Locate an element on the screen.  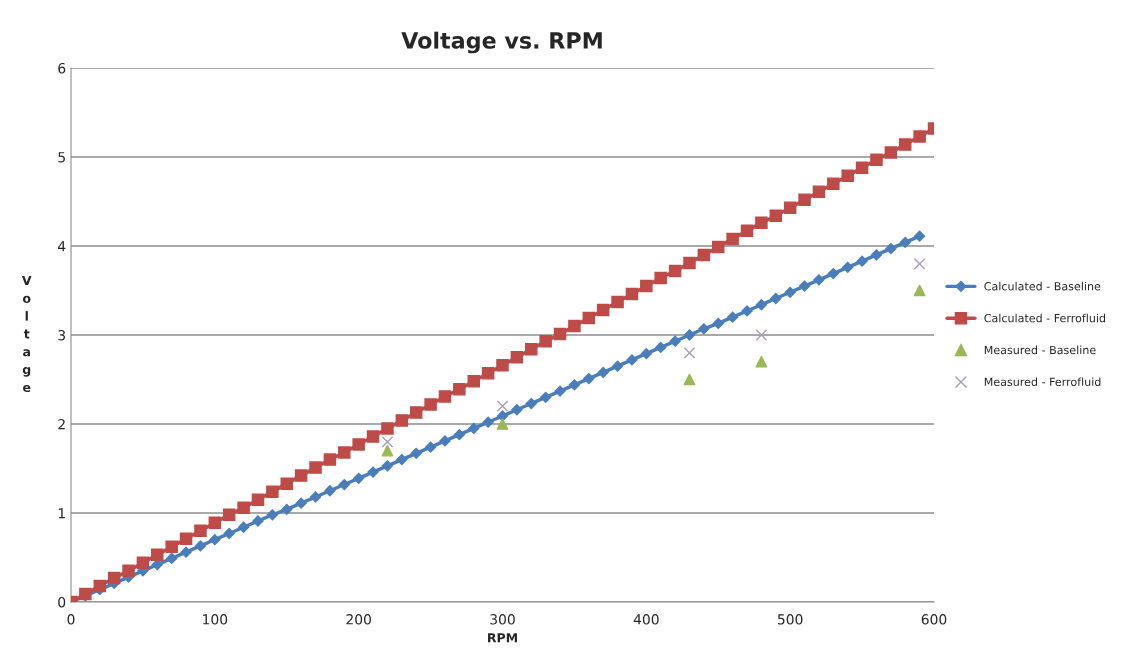
legend-label: Measured - Ferrofluid is located at coordinates (1042, 382).